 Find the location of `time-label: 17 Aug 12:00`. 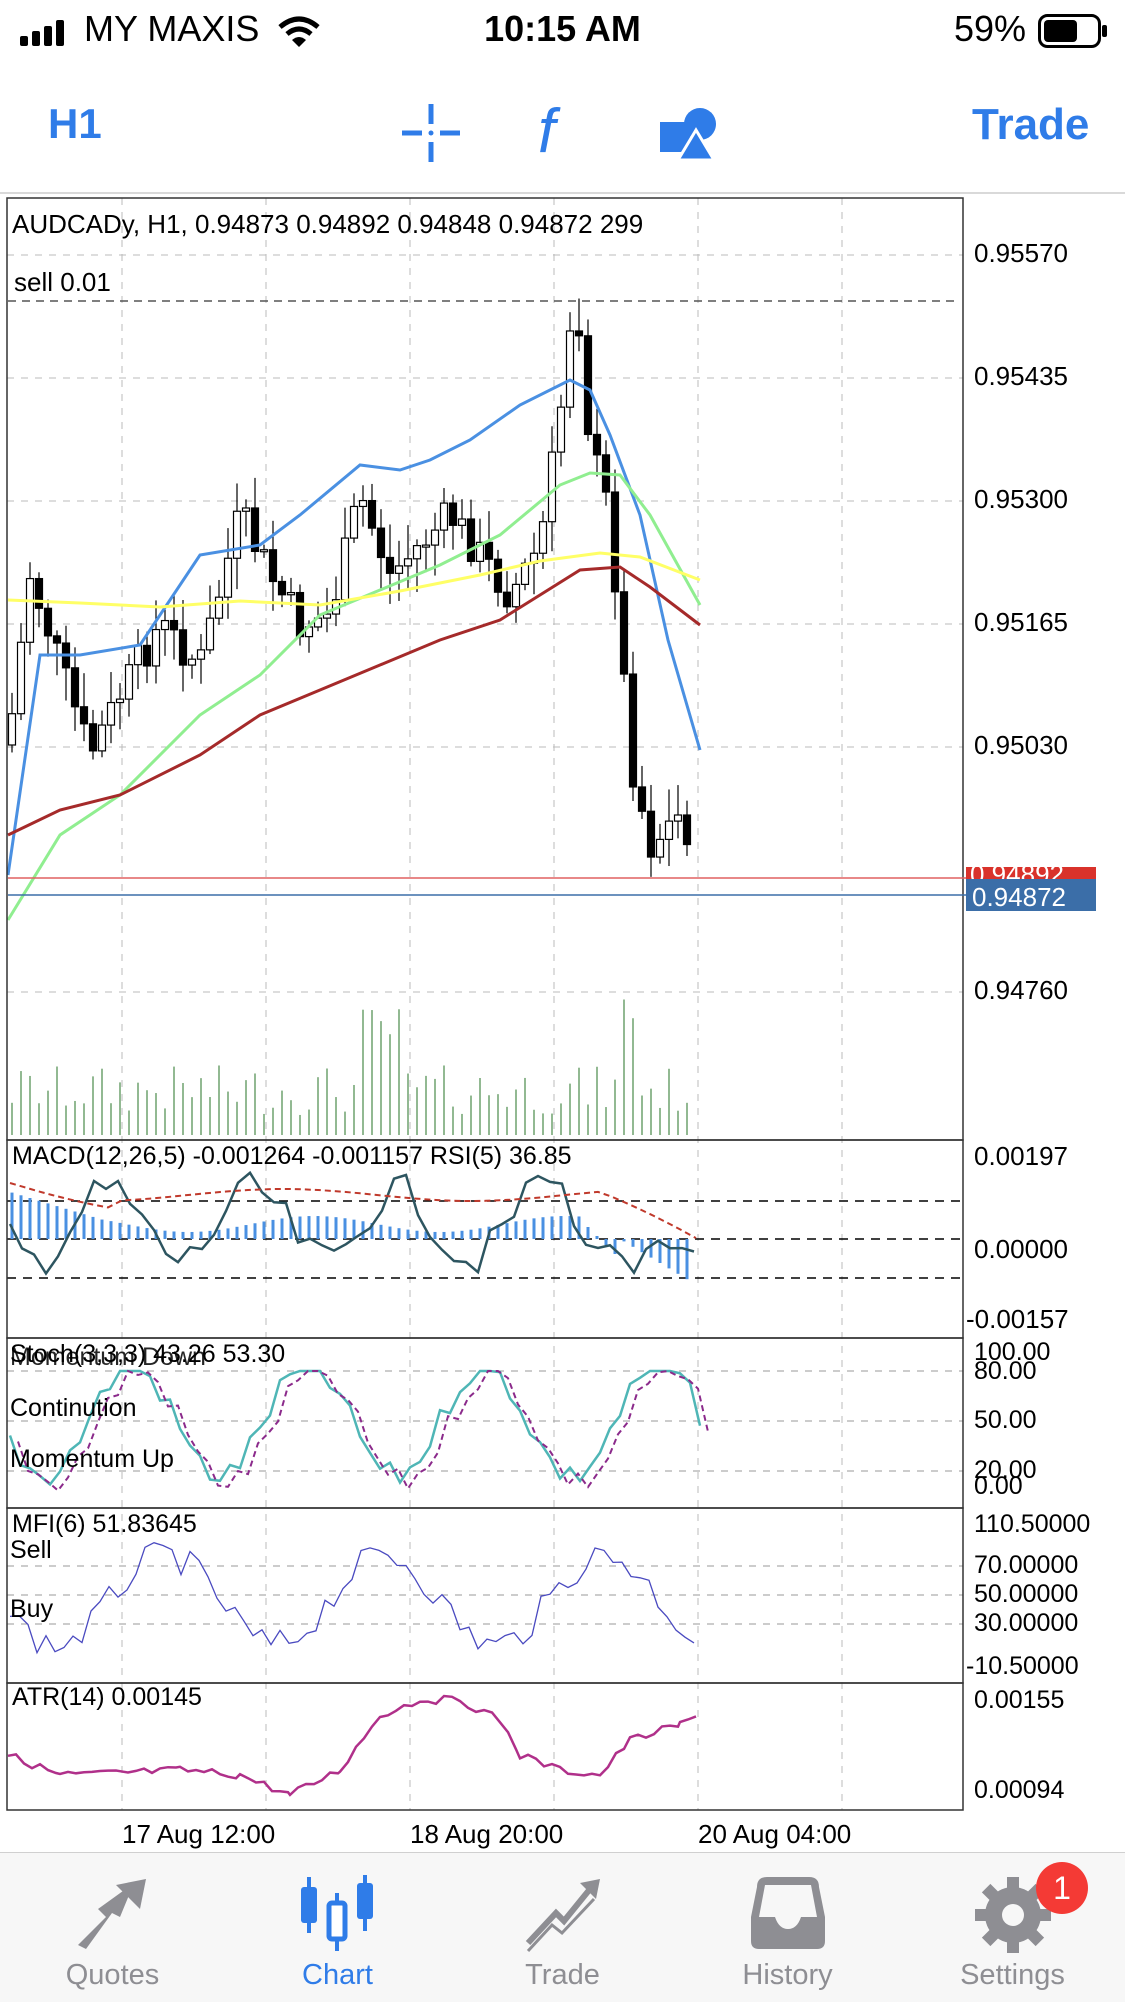

time-label: 17 Aug 12:00 is located at coordinates (198, 1834).